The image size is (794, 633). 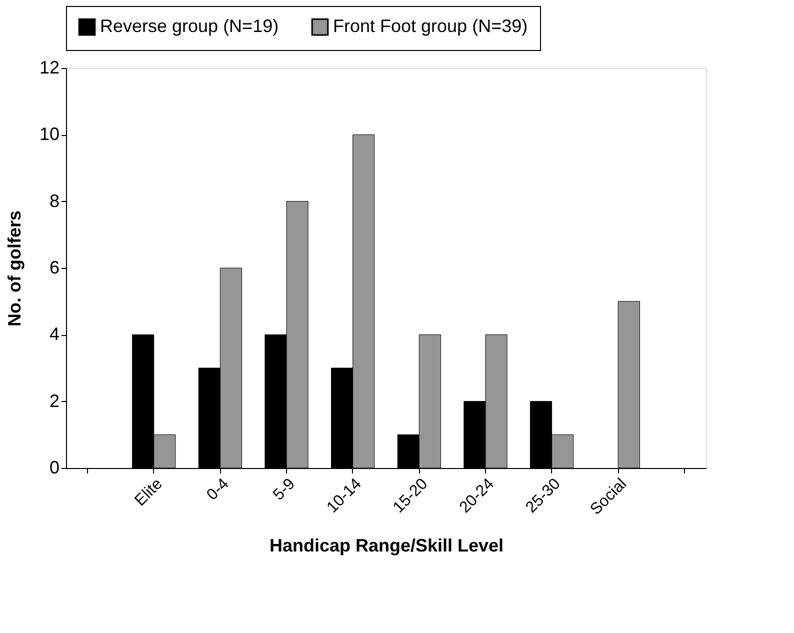 I want to click on y-tick-label: 12, so click(x=49, y=68).